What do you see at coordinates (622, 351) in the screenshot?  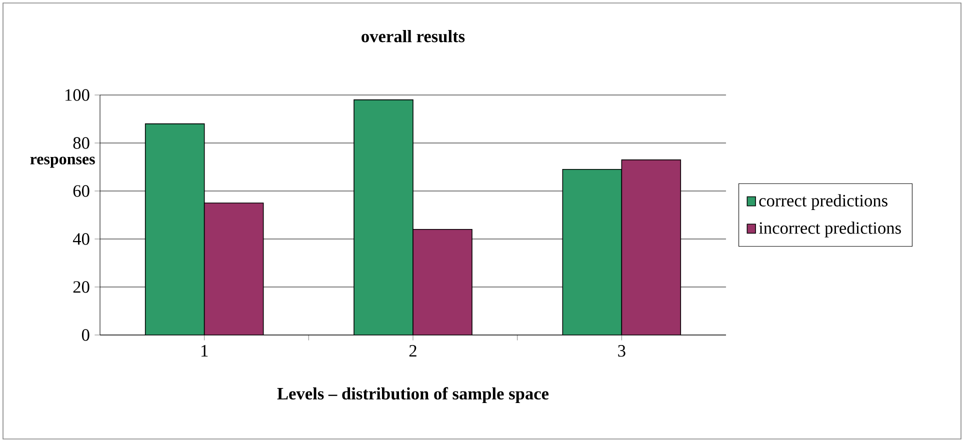 I see `x-tick-label: 3` at bounding box center [622, 351].